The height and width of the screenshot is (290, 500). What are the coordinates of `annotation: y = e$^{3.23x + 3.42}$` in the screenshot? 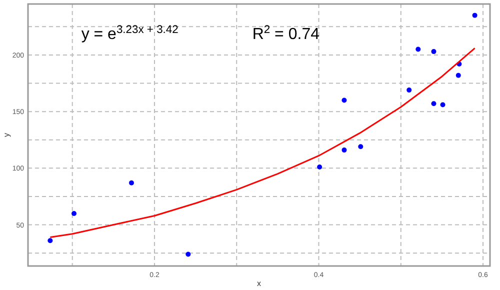 It's located at (129, 34).